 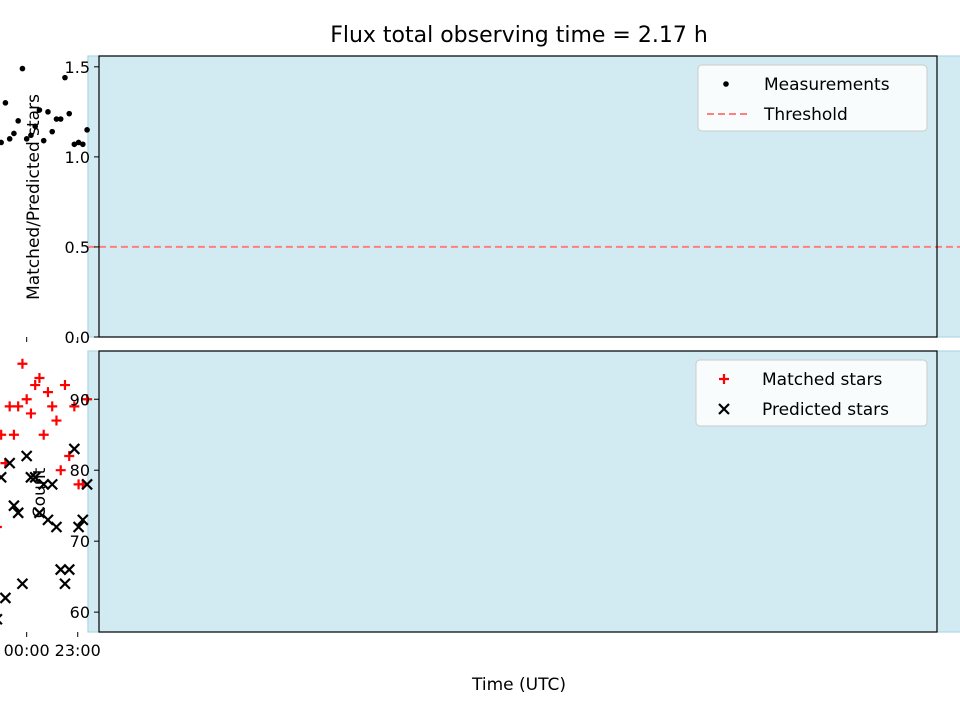 I want to click on bottom-legend: Matched stars Predicted stars, so click(x=811, y=393).